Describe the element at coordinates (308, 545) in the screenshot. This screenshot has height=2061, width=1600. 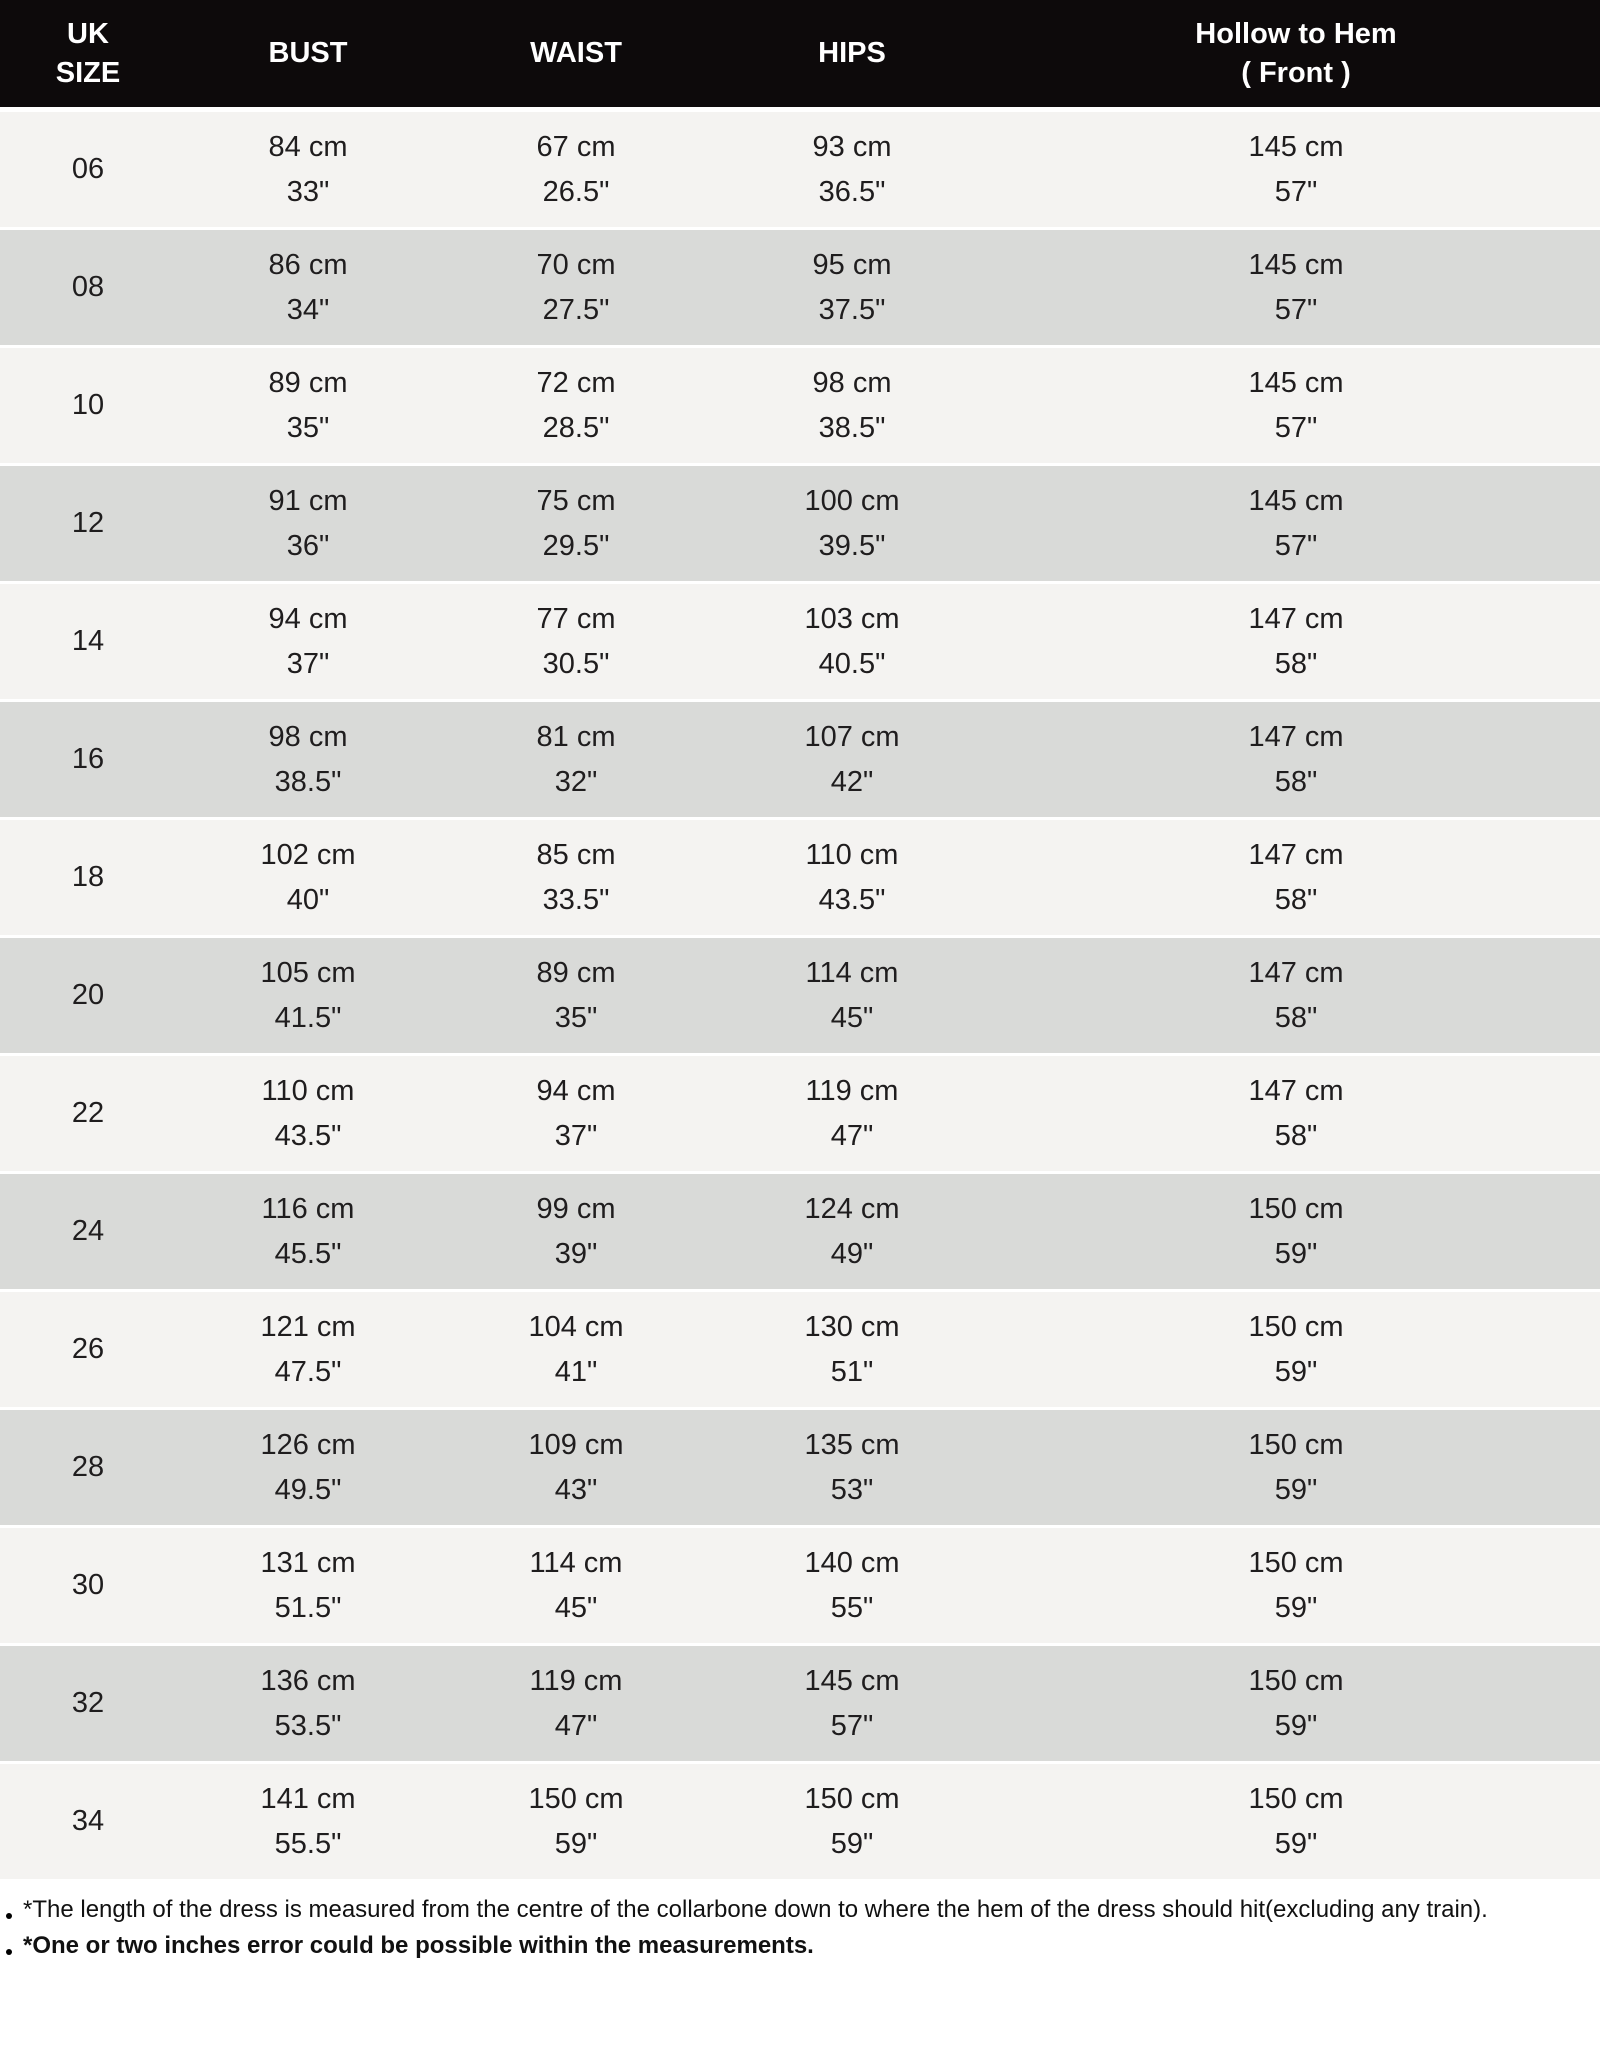
I see `cell-line: 36"` at that location.